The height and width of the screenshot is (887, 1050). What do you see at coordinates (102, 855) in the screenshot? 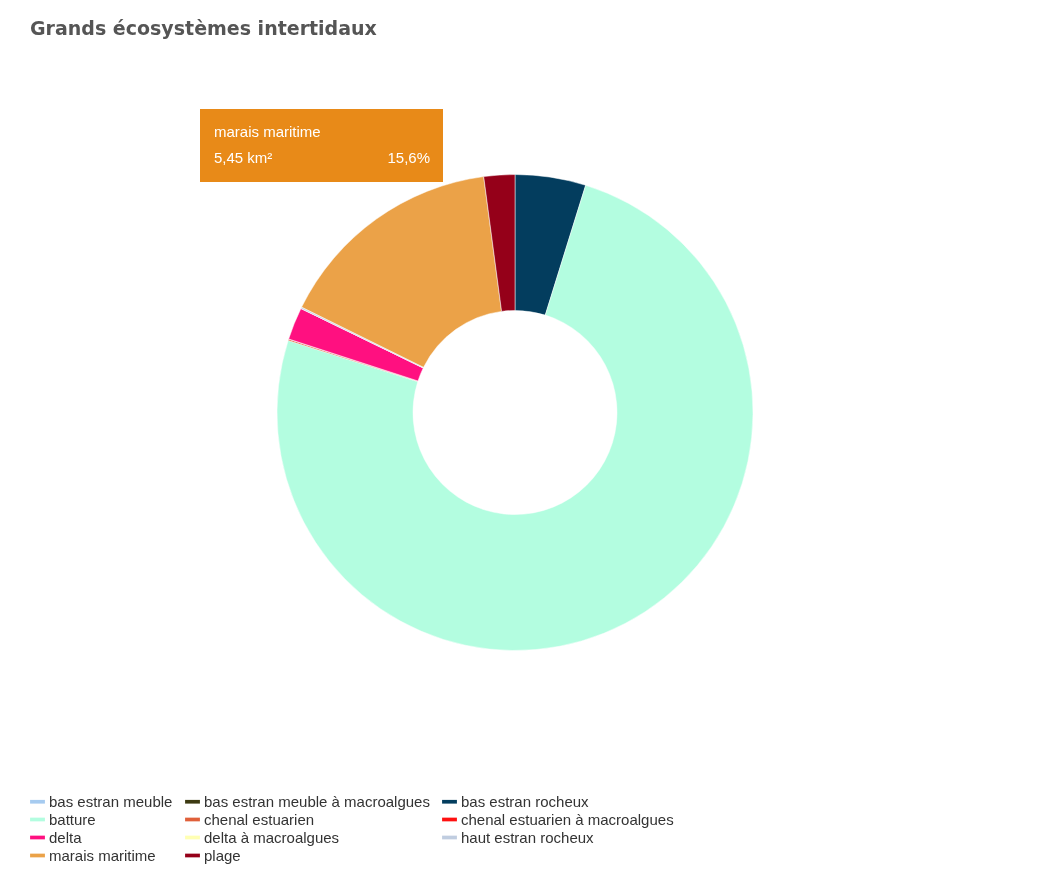
I see `legend-label: marais maritime` at bounding box center [102, 855].